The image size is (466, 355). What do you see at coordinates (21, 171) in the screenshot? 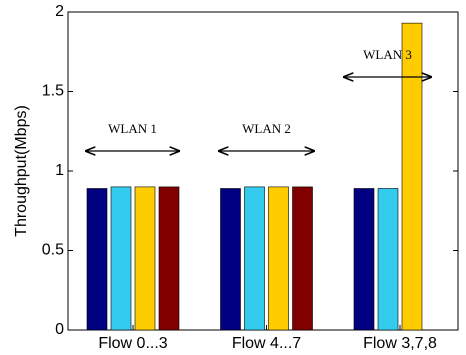
I see `y-axis-label: Throughput(Mbps)` at bounding box center [21, 171].